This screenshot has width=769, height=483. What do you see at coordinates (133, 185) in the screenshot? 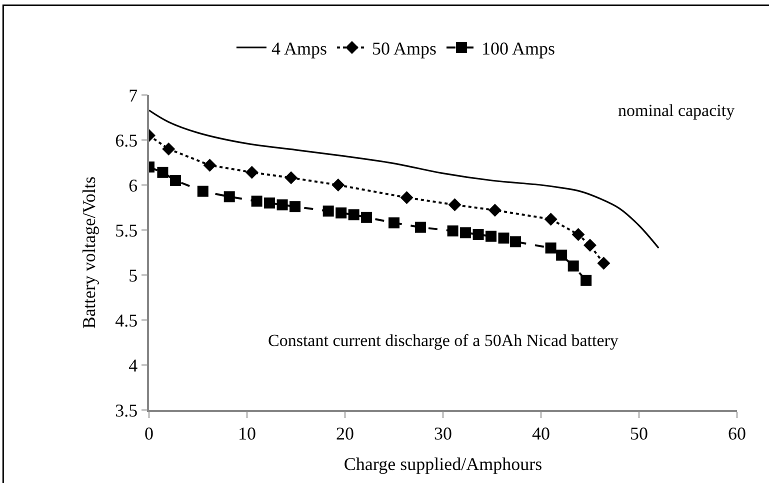
I see `y-tick-label: 6` at bounding box center [133, 185].